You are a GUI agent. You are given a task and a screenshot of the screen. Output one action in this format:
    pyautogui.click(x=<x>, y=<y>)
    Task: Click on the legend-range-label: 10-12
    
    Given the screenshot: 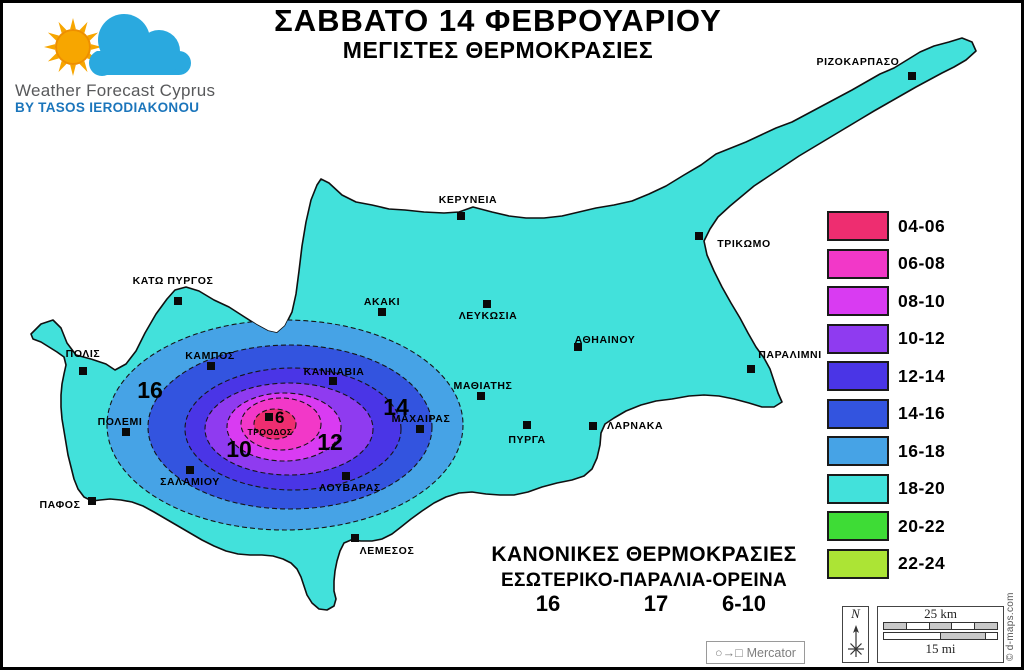 What is the action you would take?
    pyautogui.click(x=922, y=338)
    